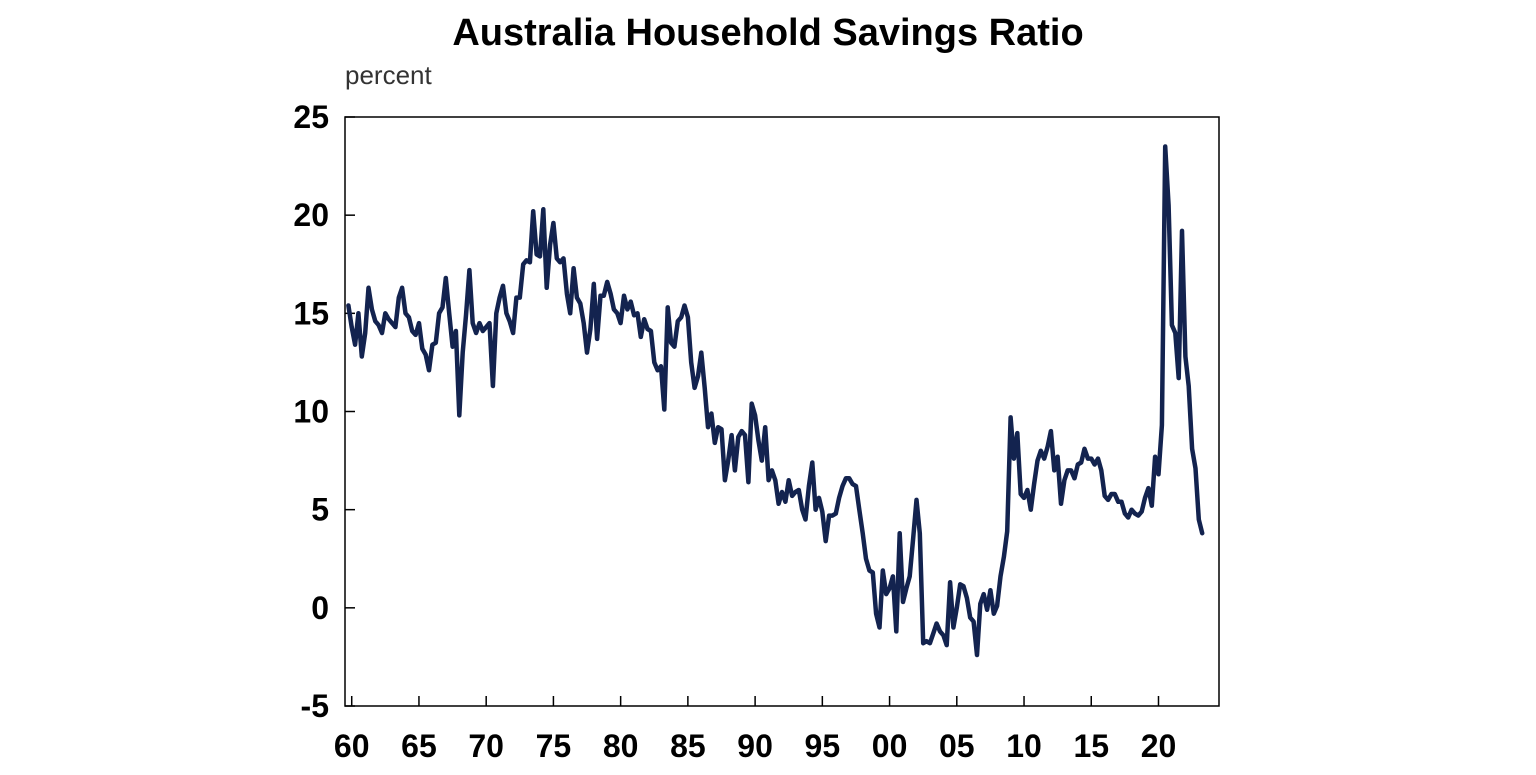 Image resolution: width=1536 pixels, height=775 pixels. Describe the element at coordinates (311, 412) in the screenshot. I see `y-tick-label: 10` at that location.